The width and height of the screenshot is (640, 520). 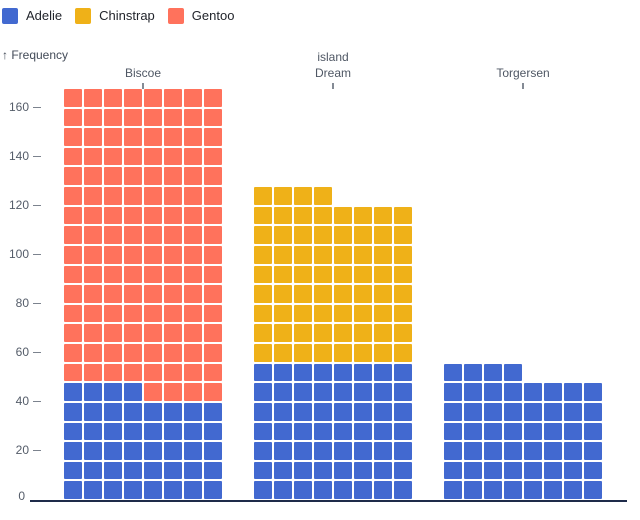 I want to click on x-axis-label-island: island, so click(x=333, y=57).